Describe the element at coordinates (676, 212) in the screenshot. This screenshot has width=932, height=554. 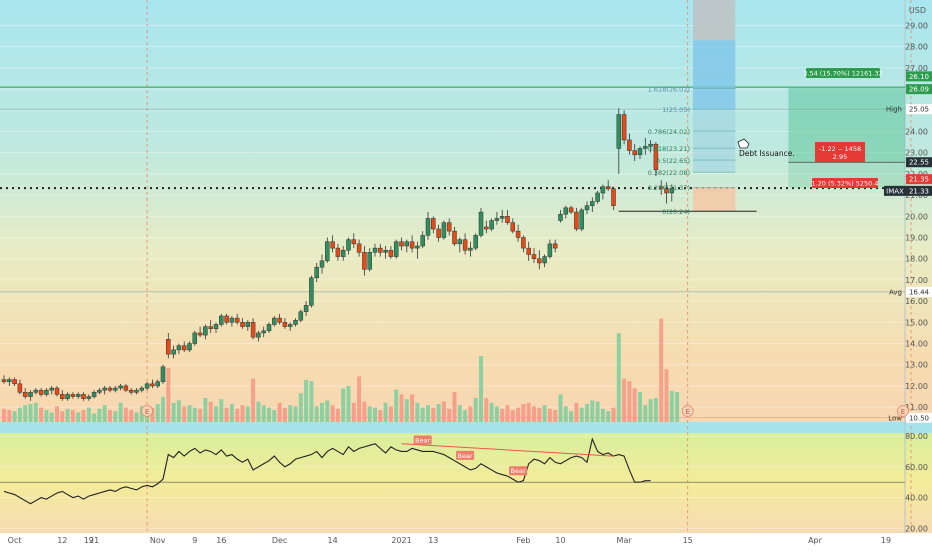
I see `fib-level-label: 0(20.24)` at that location.